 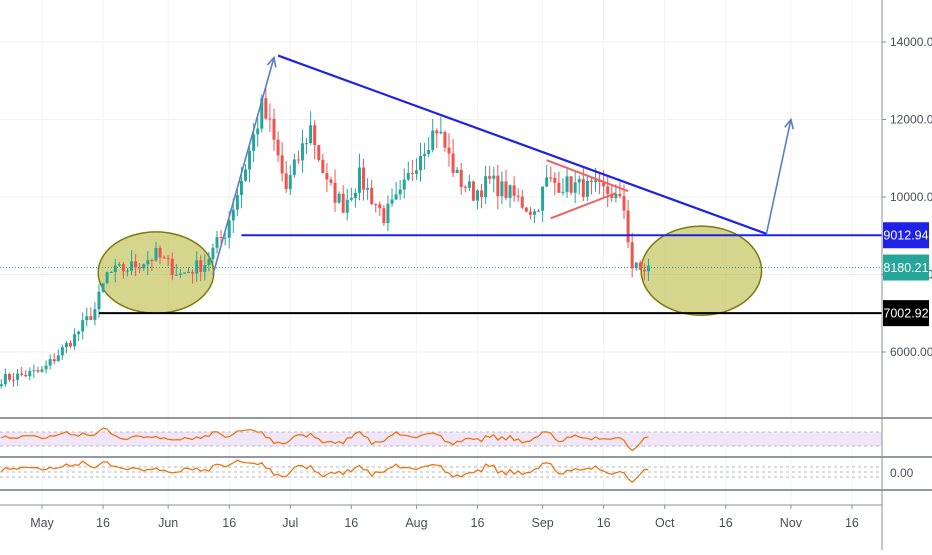 I want to click on x-tick-label: Jul, so click(x=290, y=523).